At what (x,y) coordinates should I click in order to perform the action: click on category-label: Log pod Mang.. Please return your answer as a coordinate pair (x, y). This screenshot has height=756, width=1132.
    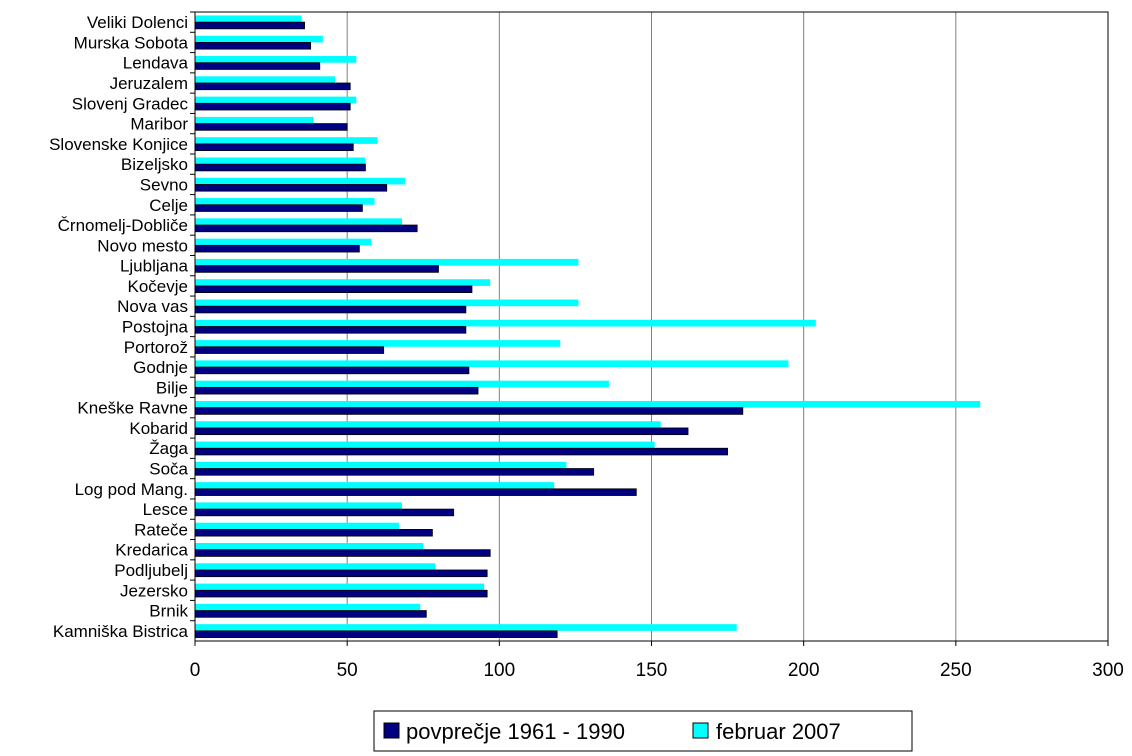
    Looking at the image, I should click on (131, 489).